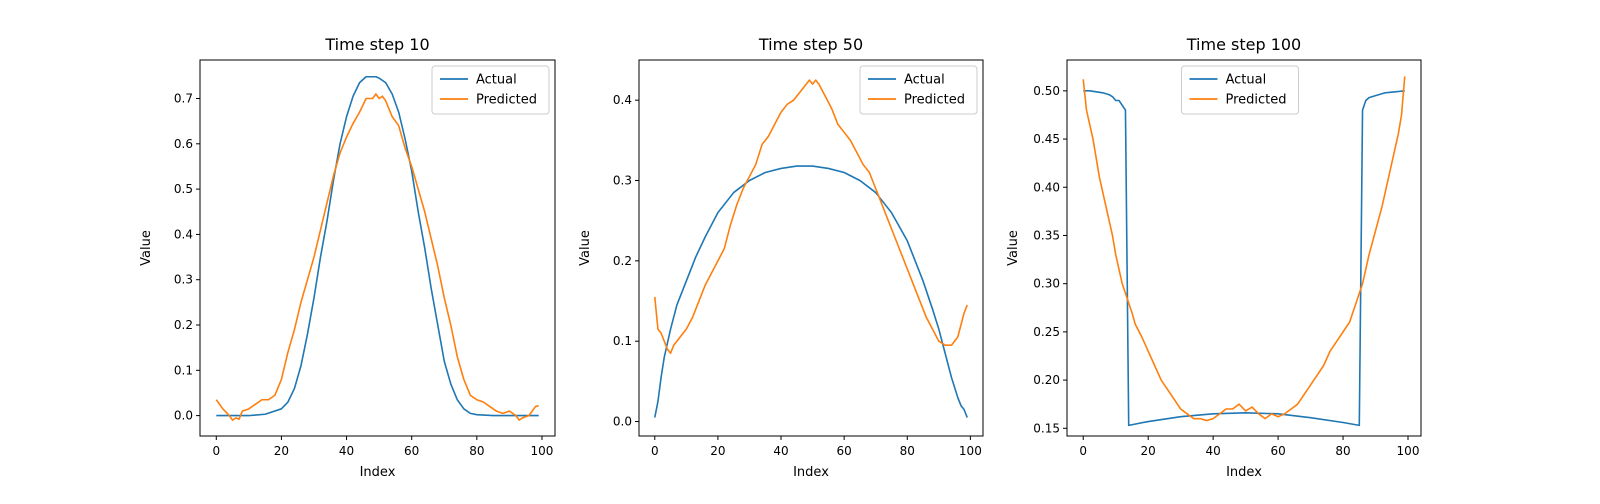  What do you see at coordinates (1046, 332) in the screenshot?
I see `y-tick-label: 0.25` at bounding box center [1046, 332].